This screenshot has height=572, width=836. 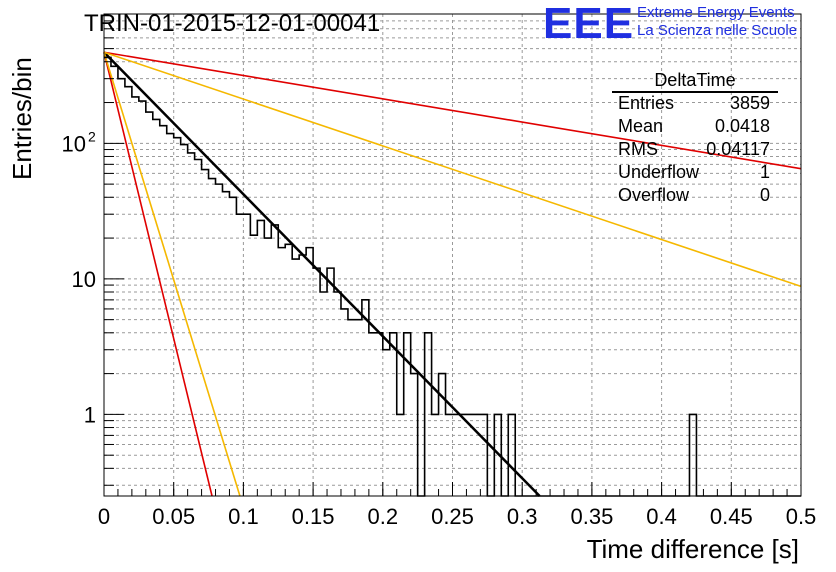 What do you see at coordinates (243, 516) in the screenshot?
I see `x-tick-label: 0.1` at bounding box center [243, 516].